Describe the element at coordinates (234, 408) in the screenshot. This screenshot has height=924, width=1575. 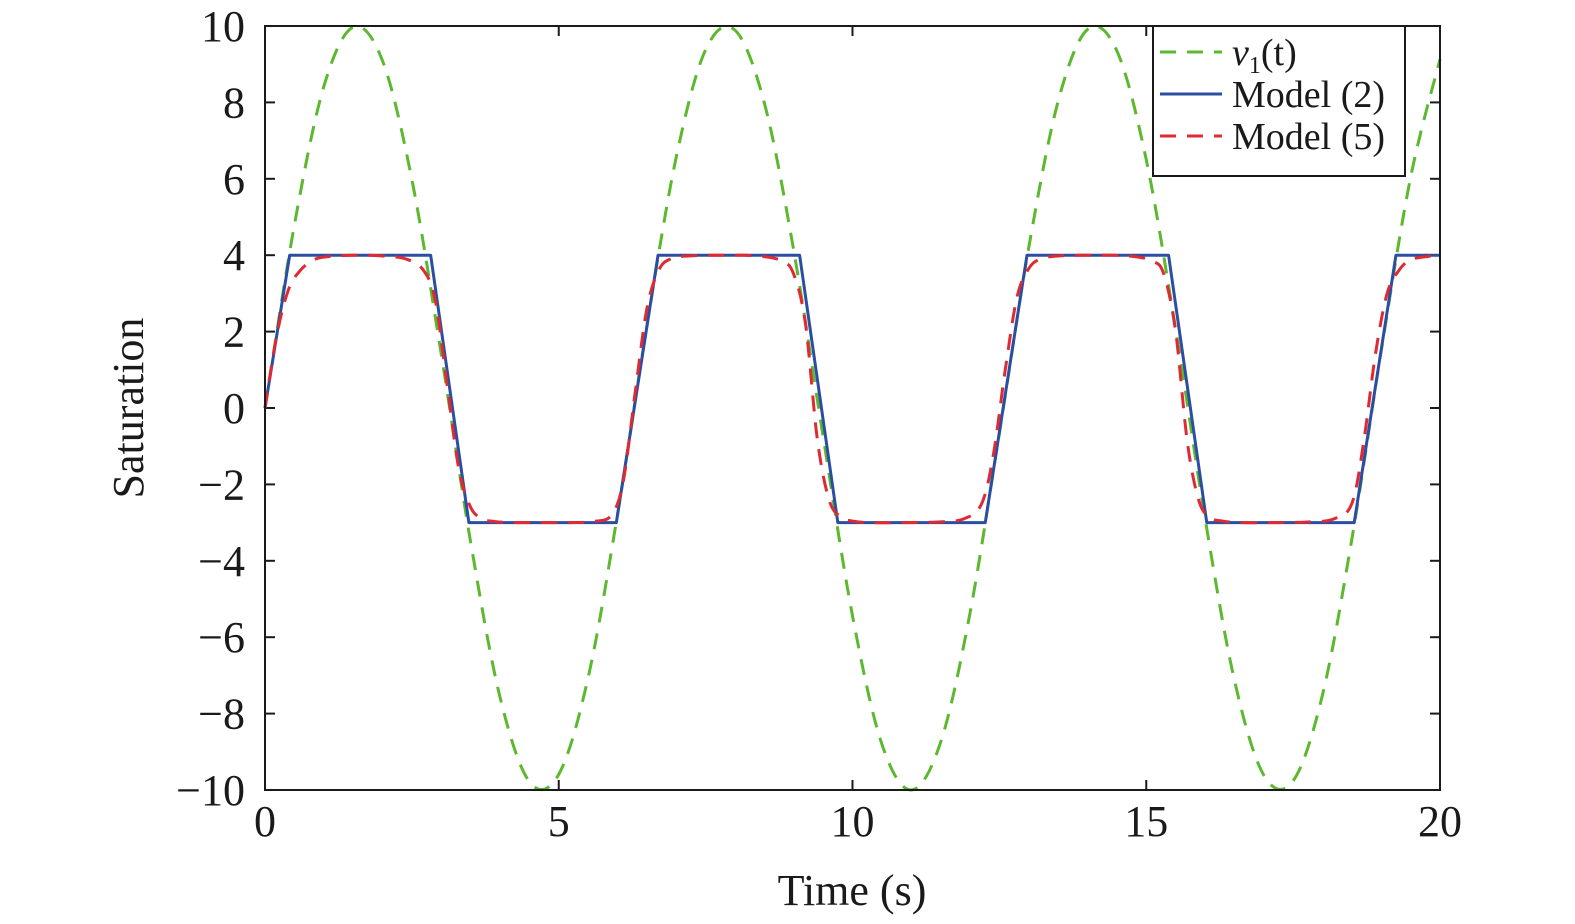
I see `y-tick-label: 0` at that location.